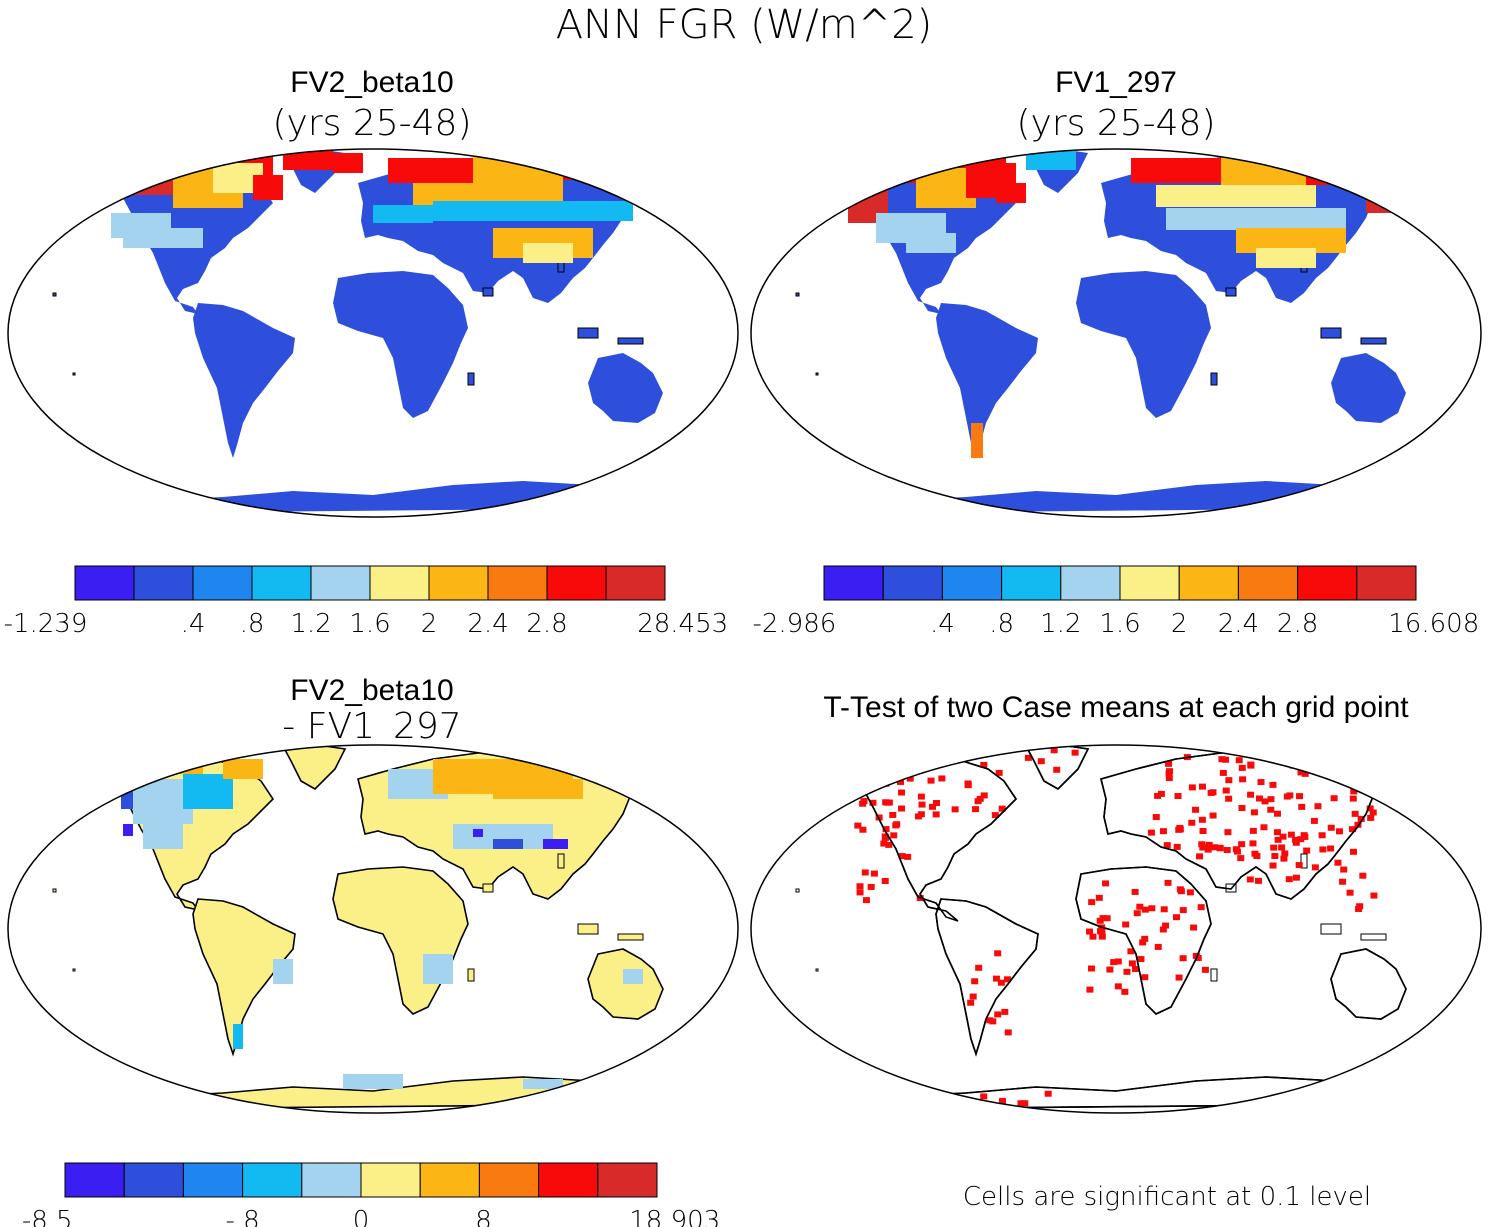  Describe the element at coordinates (1119, 624) in the screenshot. I see `colorbar-label: 1.6` at that location.